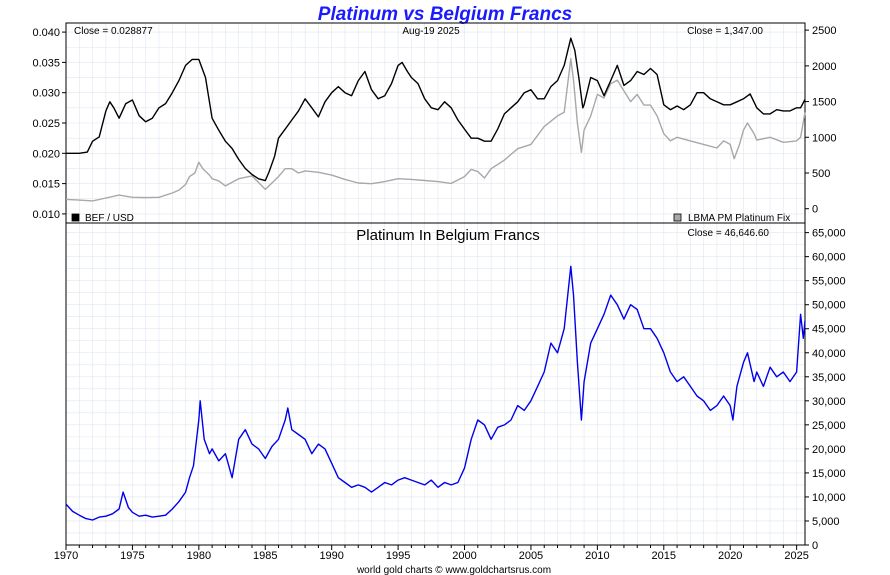 The width and height of the screenshot is (890, 575). What do you see at coordinates (821, 174) in the screenshot?
I see `y-tick-label: 500` at bounding box center [821, 174].